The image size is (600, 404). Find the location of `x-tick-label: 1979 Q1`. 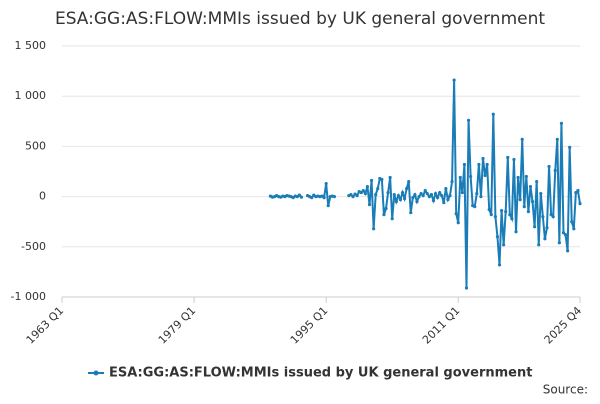

x-tick-label: 1979 Q1 is located at coordinates (177, 325).